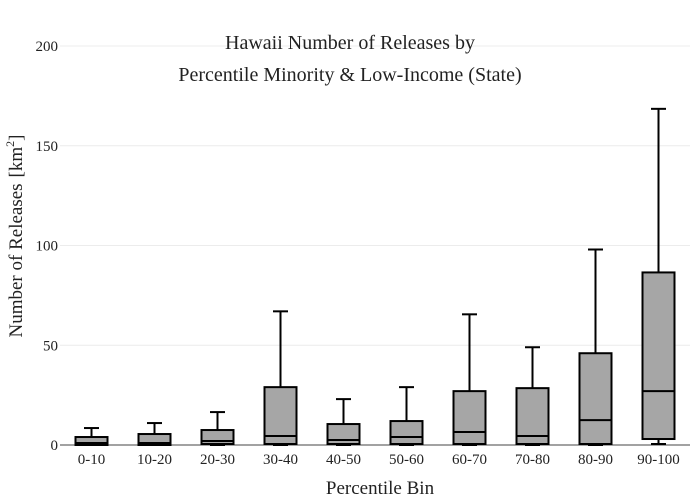  What do you see at coordinates (380, 488) in the screenshot?
I see `x-axis-label: Percentile Bin` at bounding box center [380, 488].